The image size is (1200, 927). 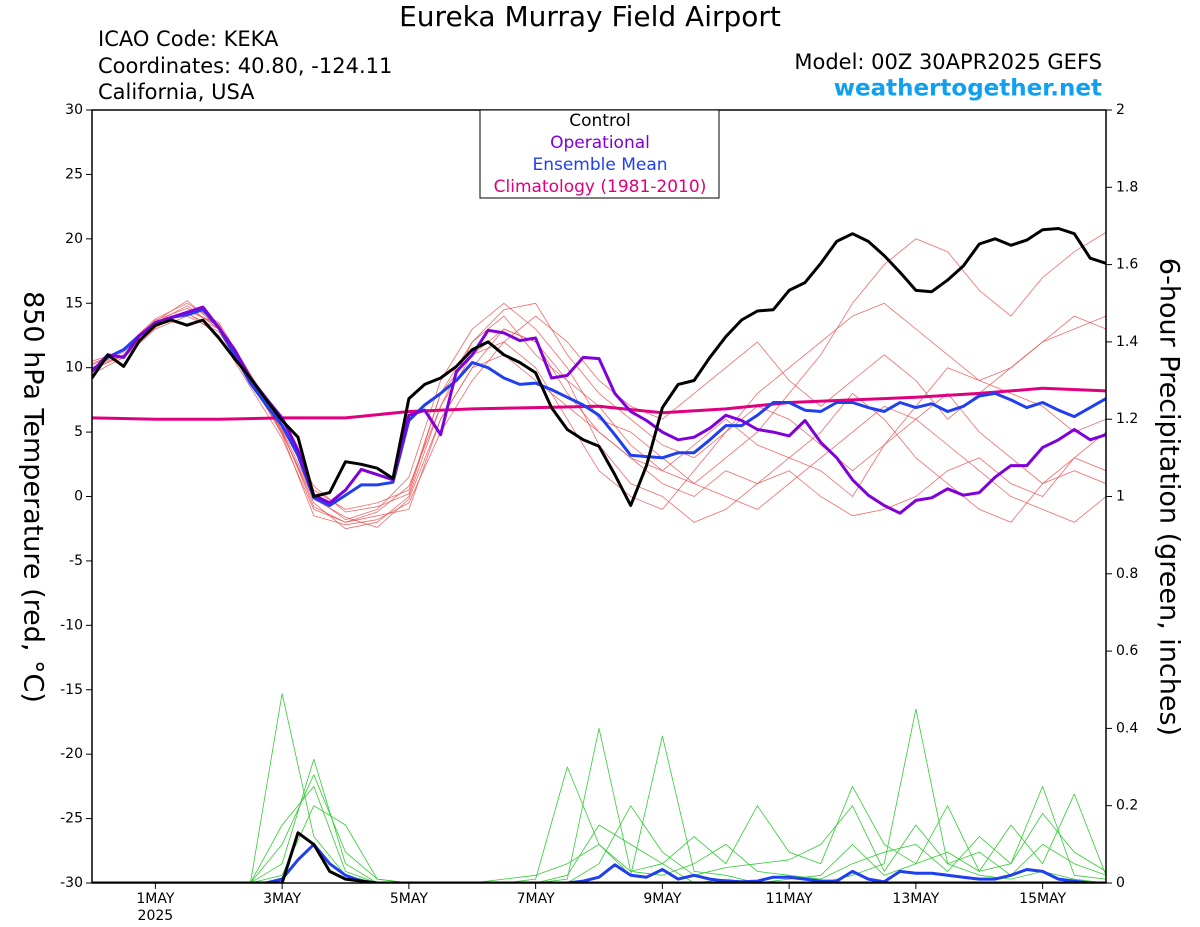 I want to click on legend-entry: Control, so click(x=599, y=121).